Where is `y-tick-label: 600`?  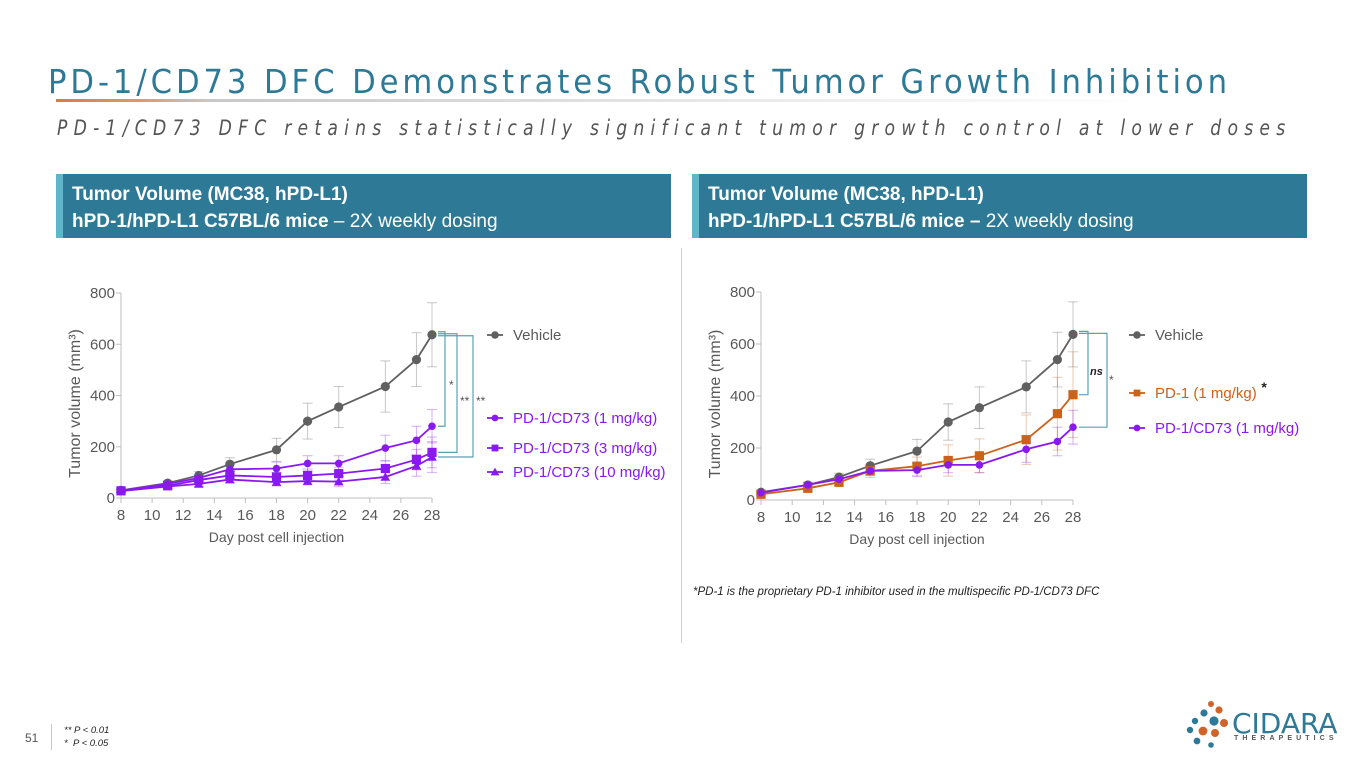 y-tick-label: 600 is located at coordinates (102, 344).